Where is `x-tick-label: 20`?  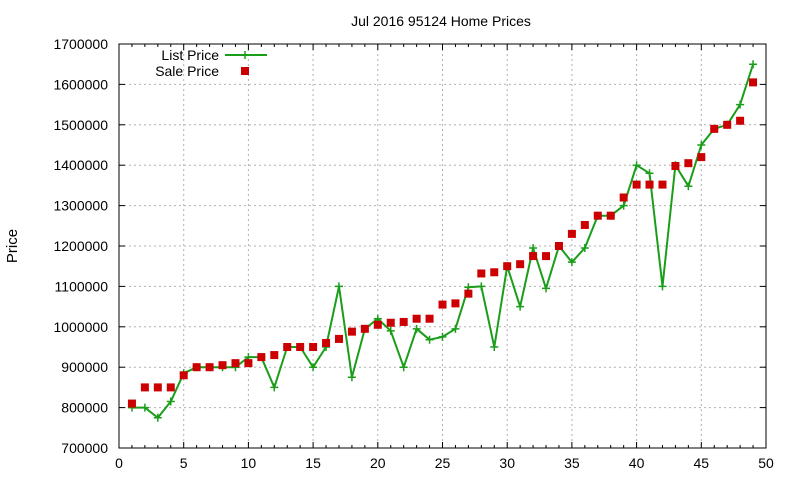
x-tick-label: 20 is located at coordinates (378, 463).